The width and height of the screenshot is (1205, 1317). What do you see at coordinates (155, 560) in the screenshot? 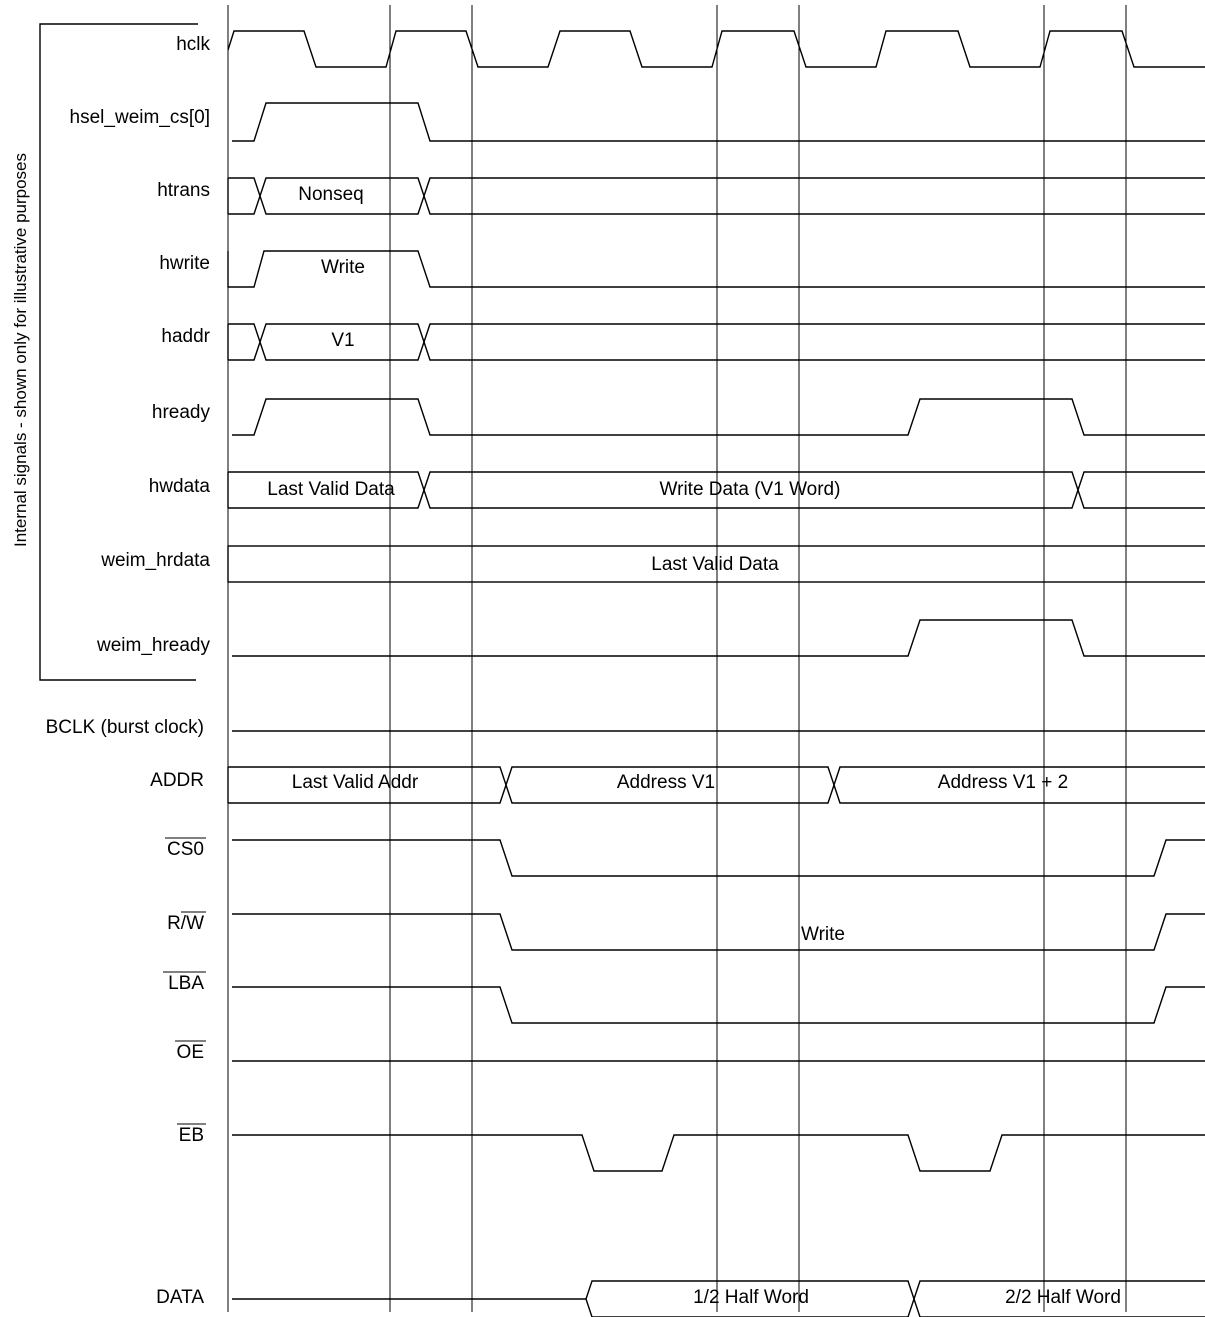
I see `label-weim-hrdata: weim_hrdata` at bounding box center [155, 560].